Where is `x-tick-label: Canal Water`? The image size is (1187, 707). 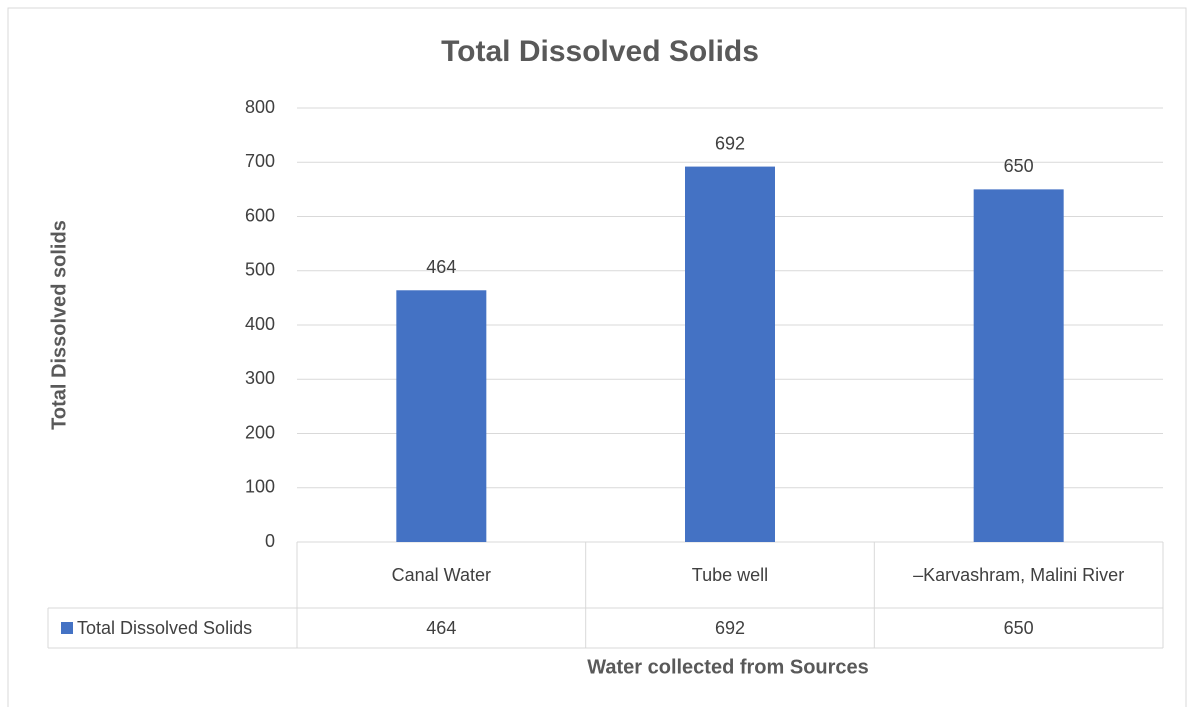 x-tick-label: Canal Water is located at coordinates (441, 575).